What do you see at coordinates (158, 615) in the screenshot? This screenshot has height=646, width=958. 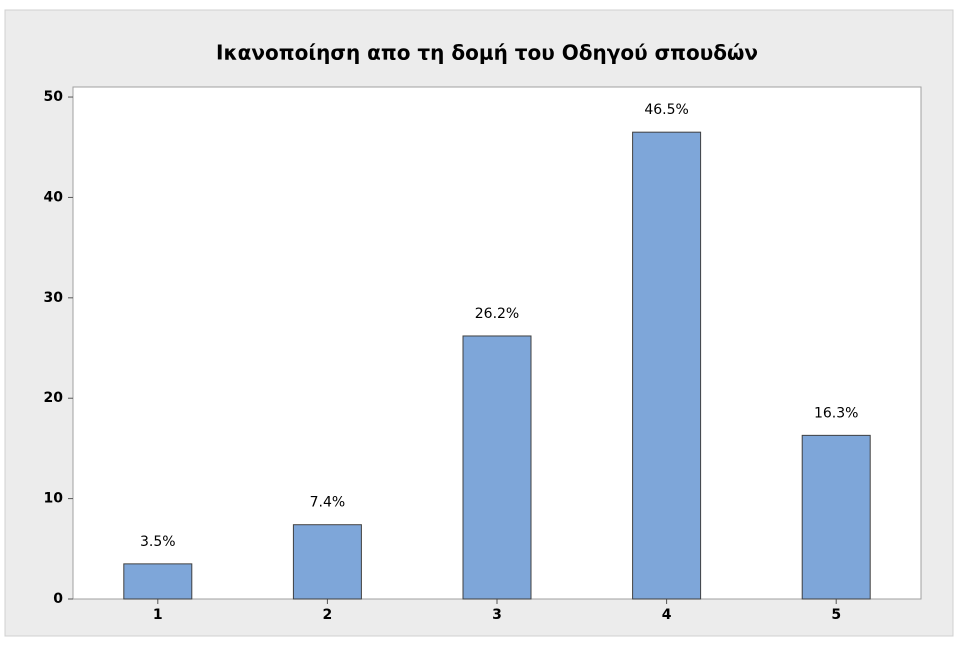 I see `x-tick-label: 1` at bounding box center [158, 615].